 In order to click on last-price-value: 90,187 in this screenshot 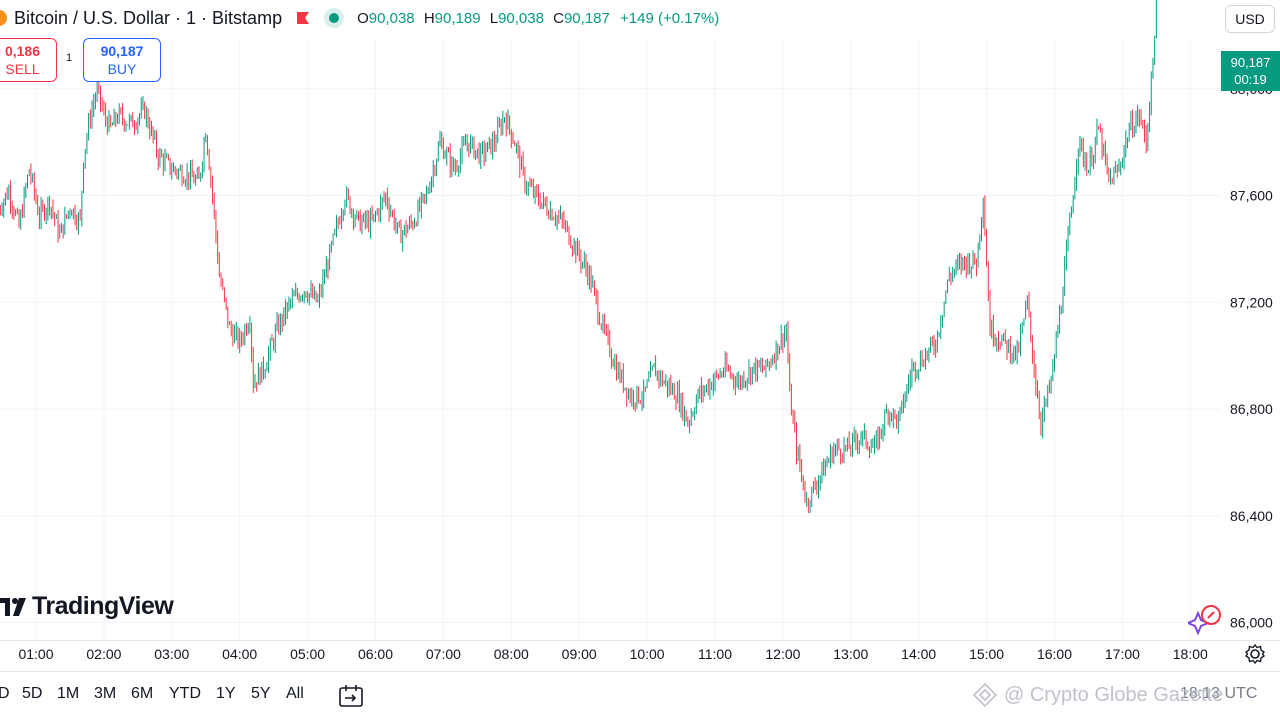, I will do `click(1250, 62)`.